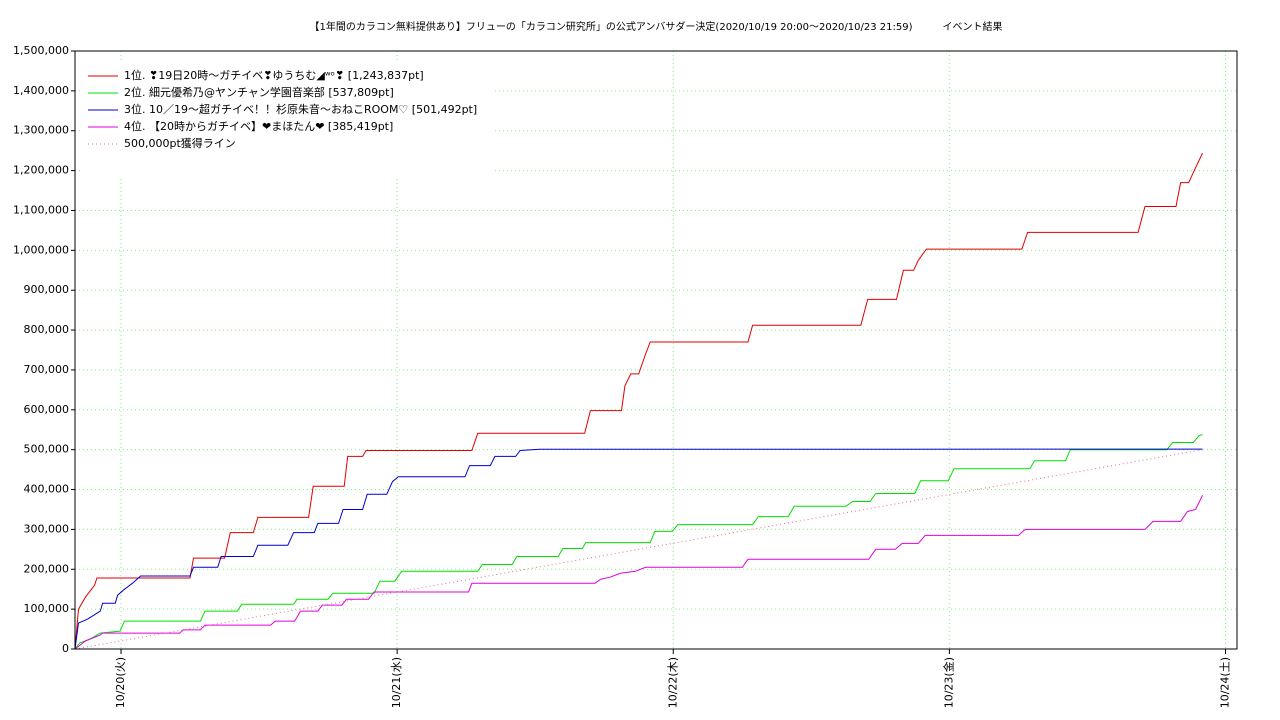 The height and width of the screenshot is (720, 1280). Describe the element at coordinates (274, 75) in the screenshot. I see `legend-label: 1位. ❣19日20時〜ガチイベ❣ゆうちむ◢ʷᵒ❣ [1,243,837pt]` at that location.